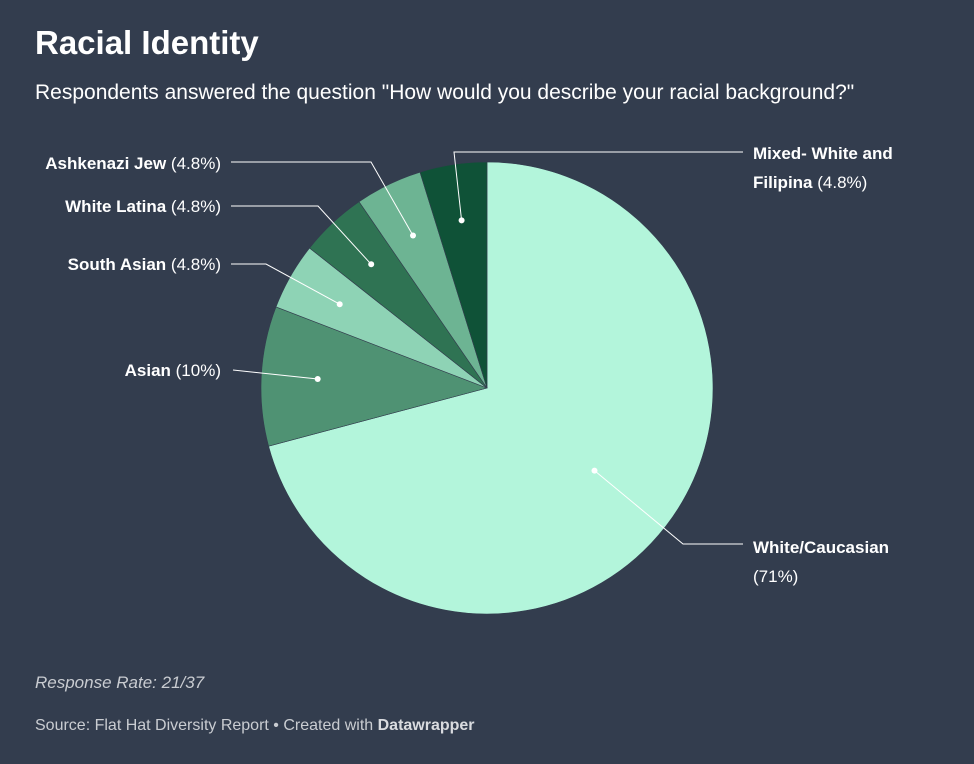 This screenshot has height=764, width=974. I want to click on leader-line-white-latina, so click(301, 235).